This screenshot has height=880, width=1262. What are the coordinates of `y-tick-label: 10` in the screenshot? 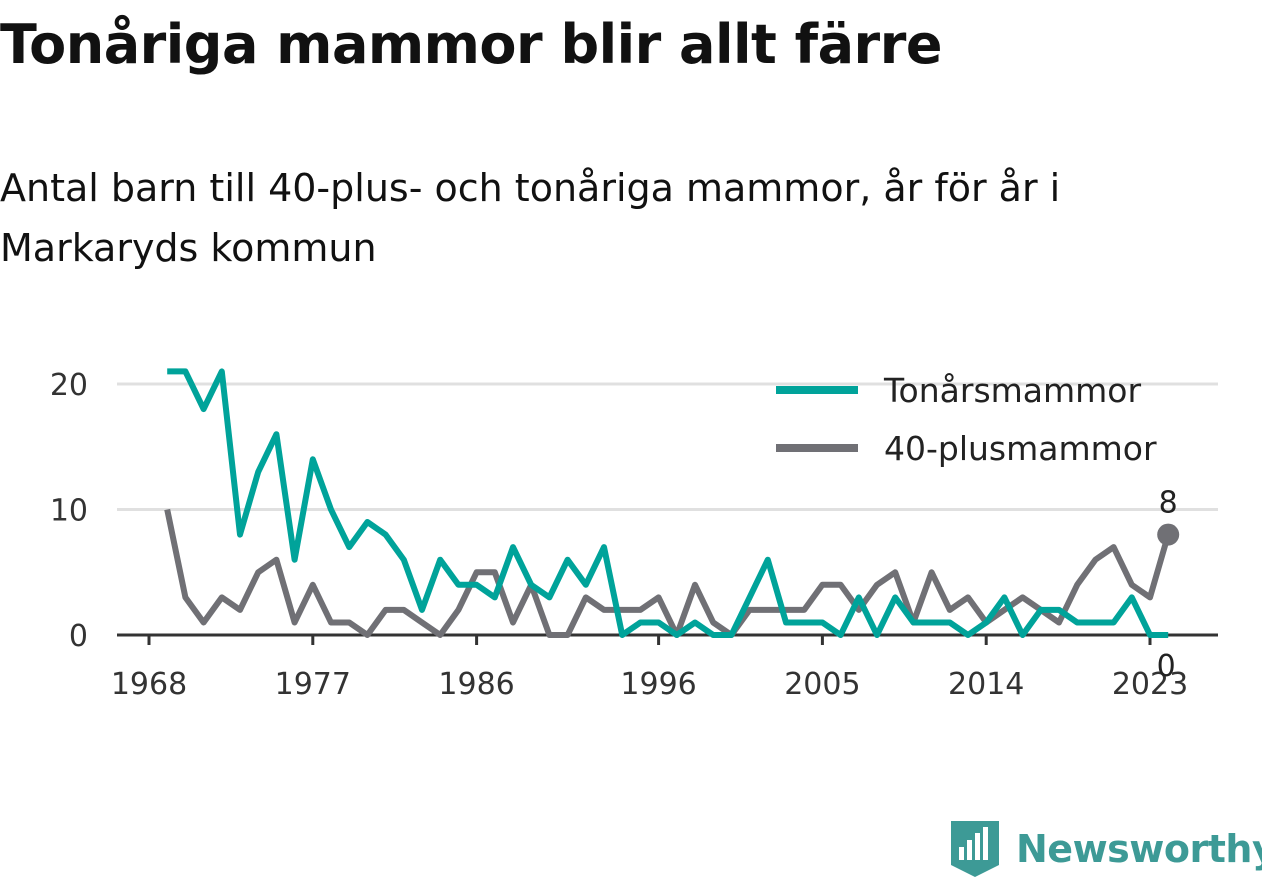 It's located at (69, 511).